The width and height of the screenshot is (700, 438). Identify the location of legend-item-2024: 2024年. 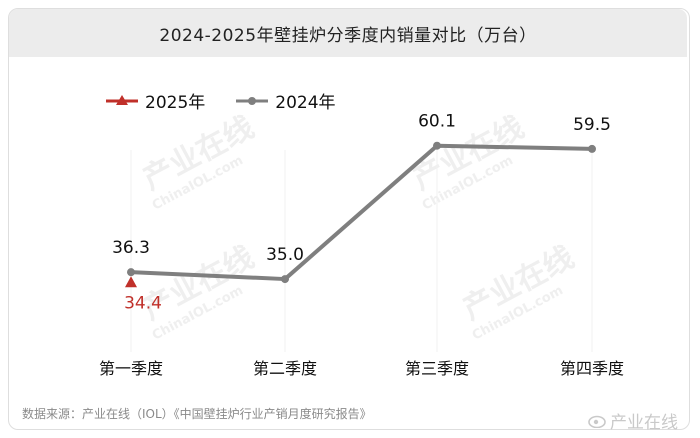
(285, 100).